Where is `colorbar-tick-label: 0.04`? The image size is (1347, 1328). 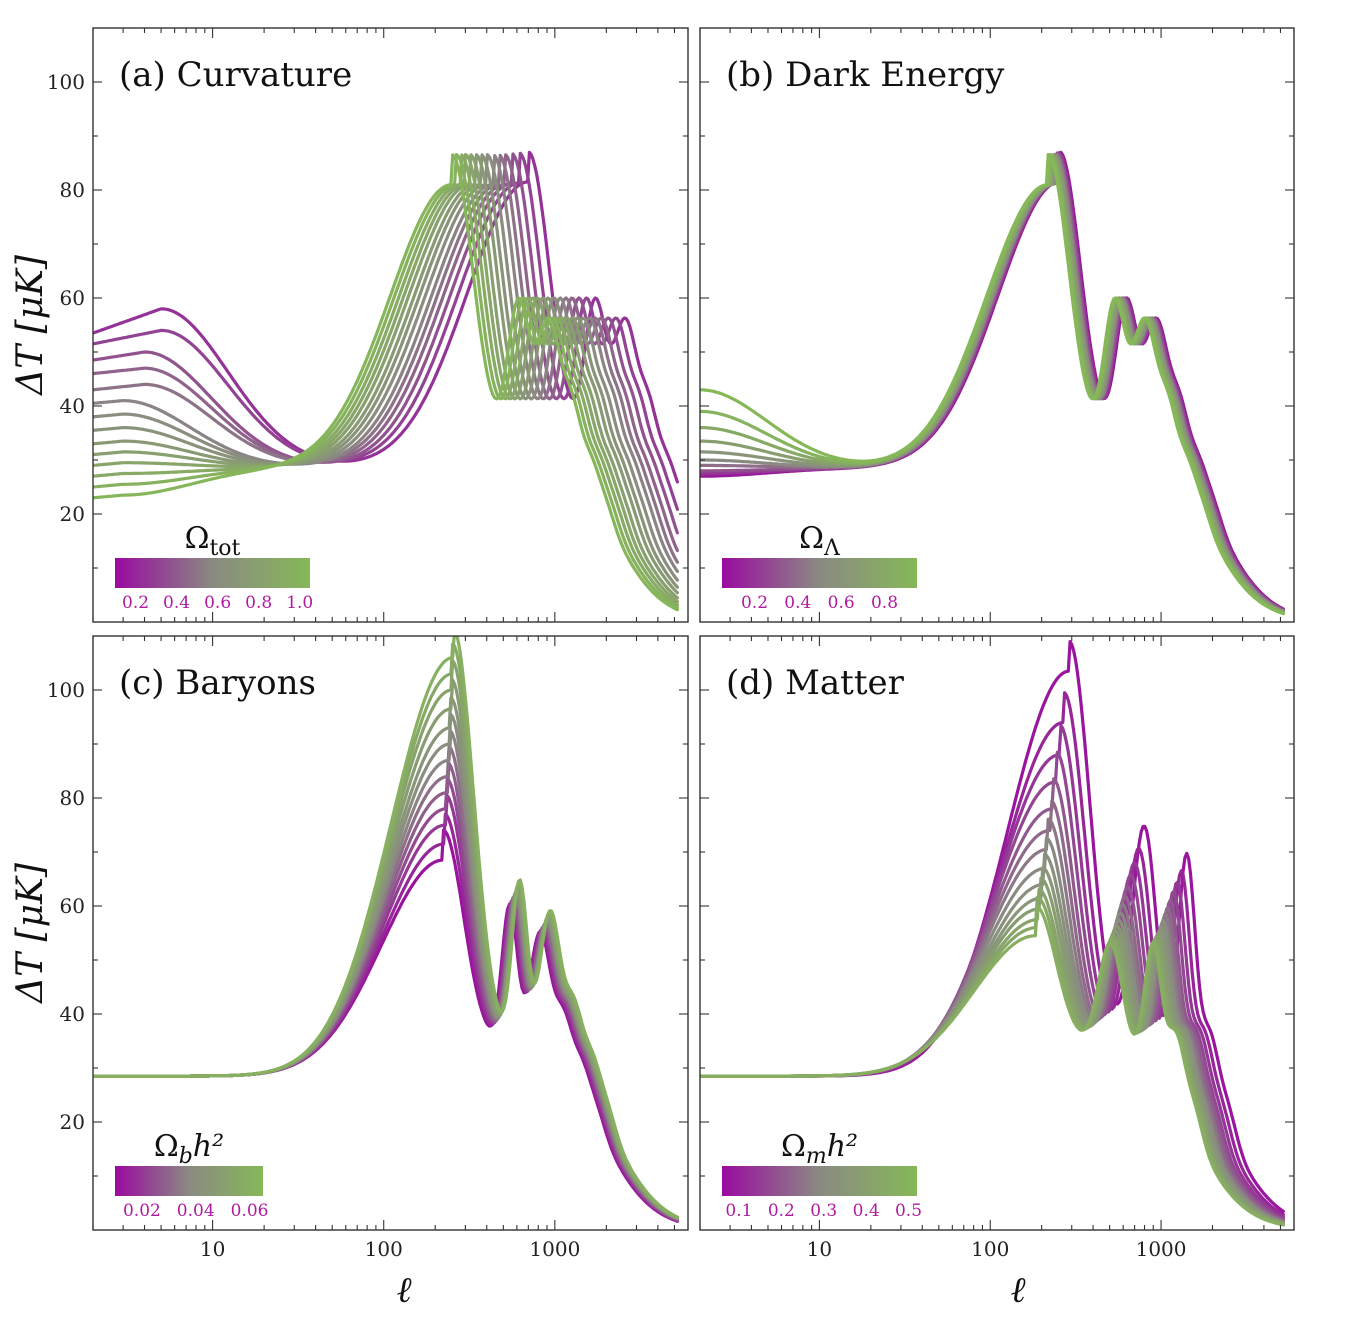
colorbar-tick-label: 0.04 is located at coordinates (196, 1211).